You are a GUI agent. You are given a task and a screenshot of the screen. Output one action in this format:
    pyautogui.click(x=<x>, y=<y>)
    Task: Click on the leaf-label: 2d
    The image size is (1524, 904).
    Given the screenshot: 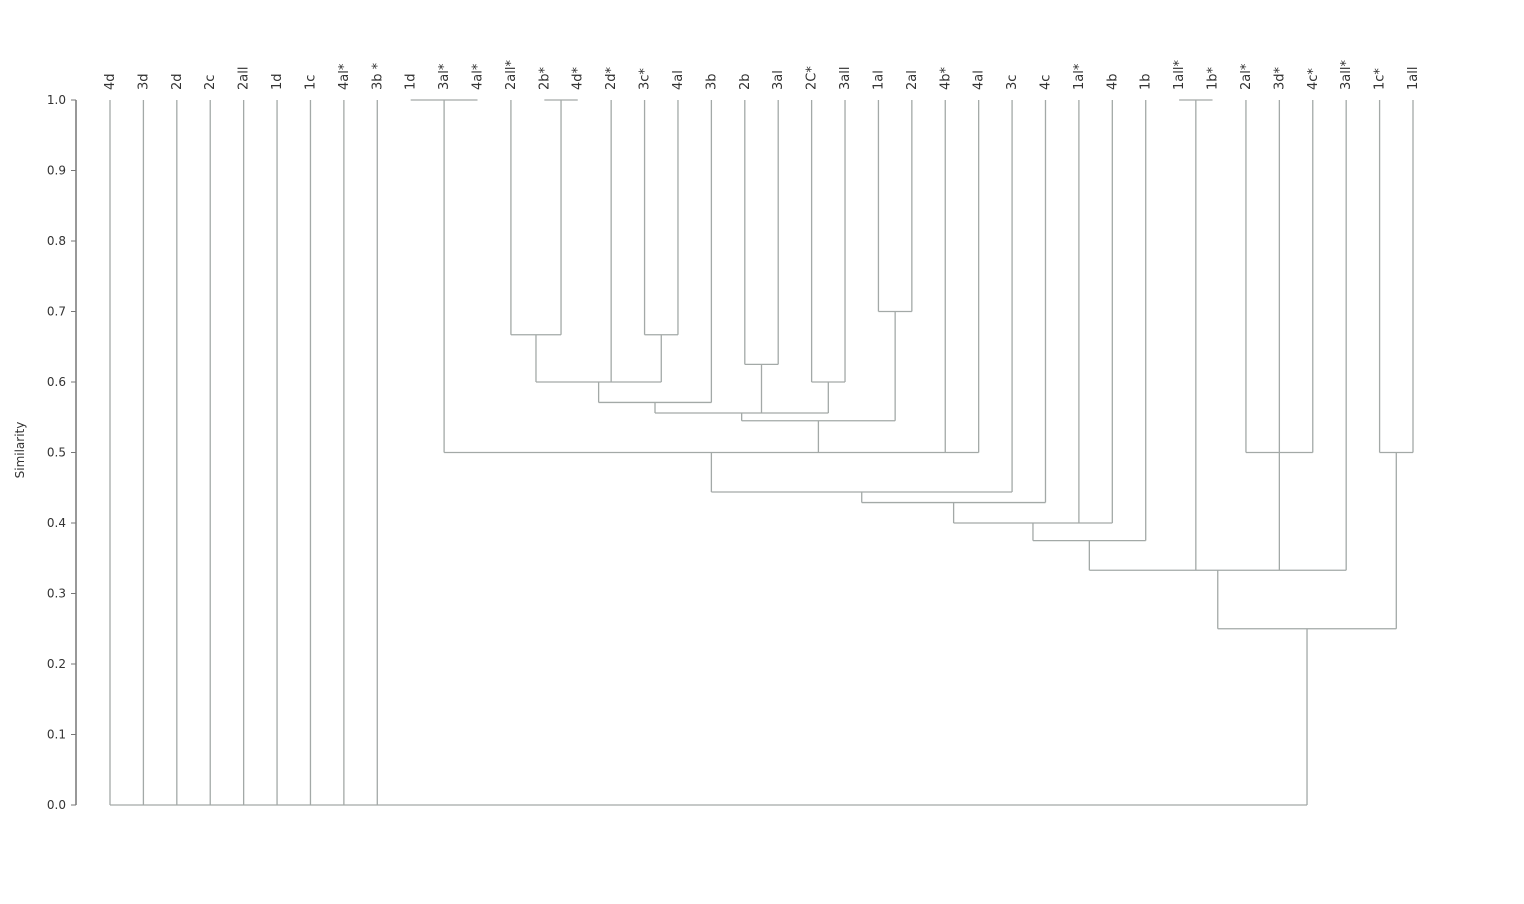 What is the action you would take?
    pyautogui.click(x=177, y=81)
    